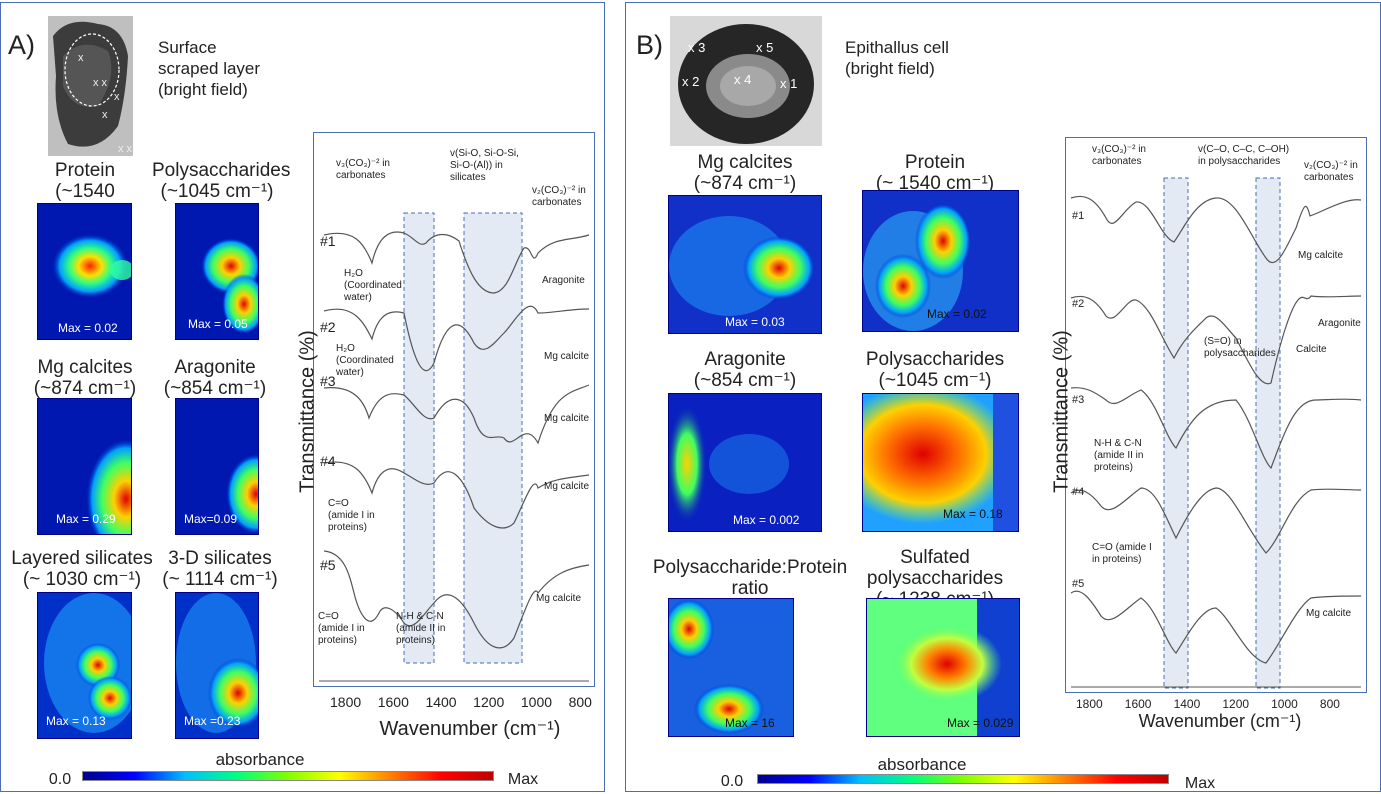 This screenshot has height=794, width=1381. What do you see at coordinates (328, 381) in the screenshot?
I see `trace-label: #3` at bounding box center [328, 381].